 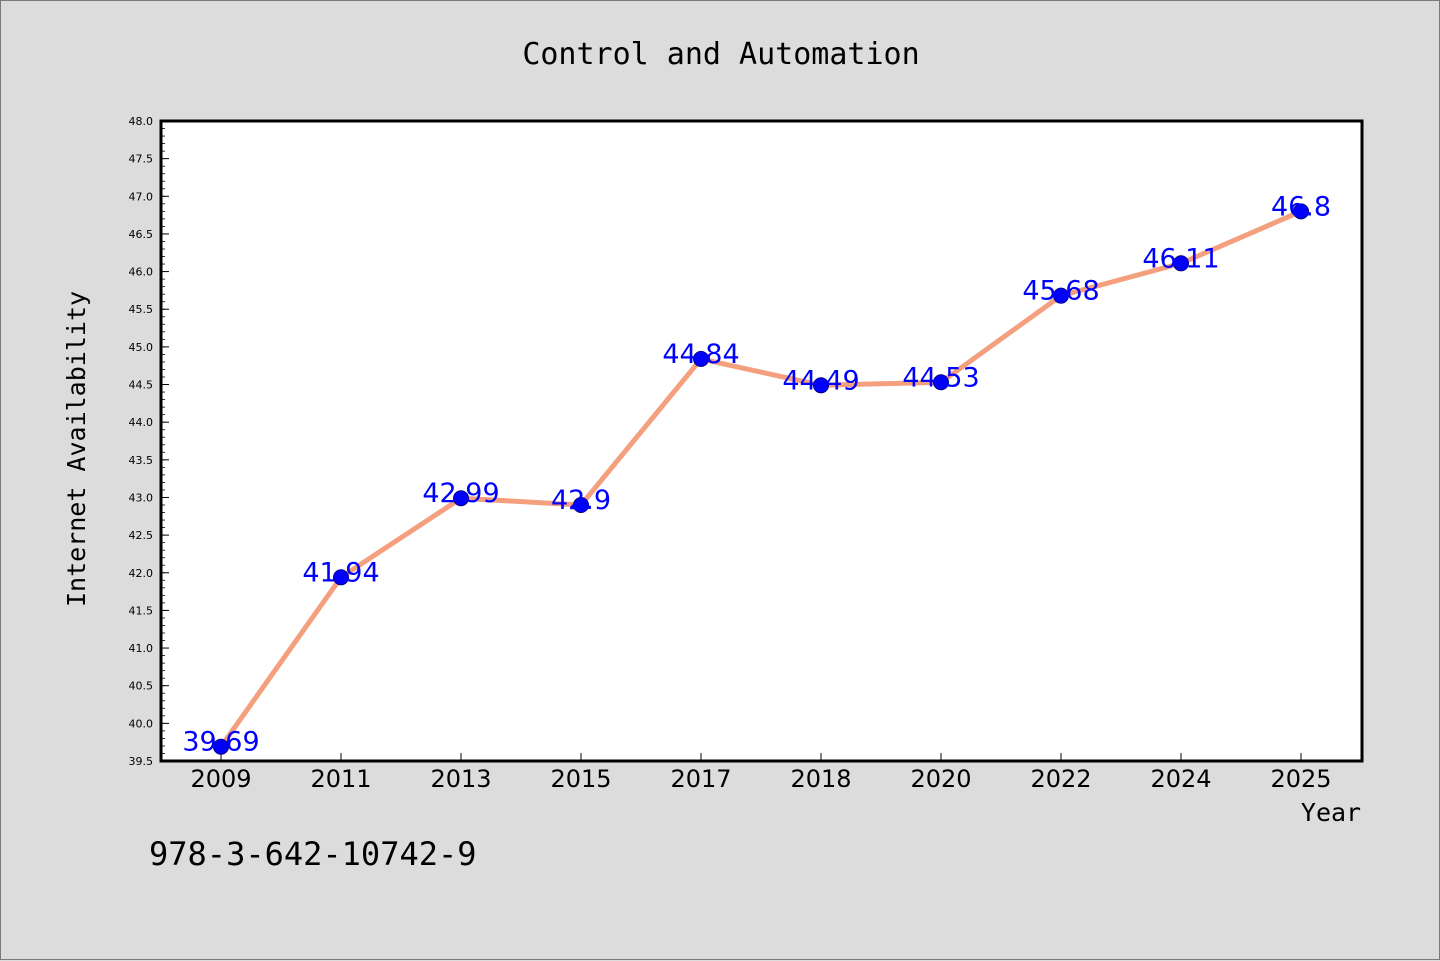 I want to click on y-tick-label: 44.0, so click(x=141, y=422).